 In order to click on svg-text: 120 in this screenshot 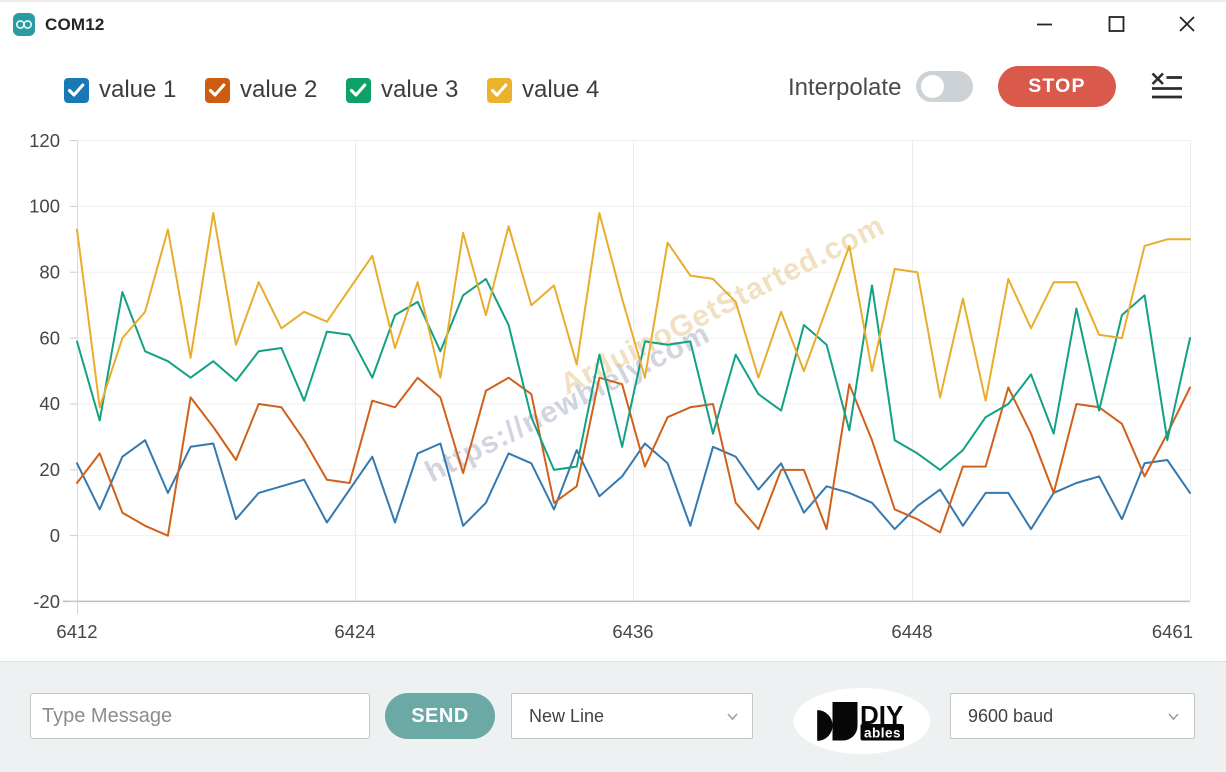, I will do `click(44, 140)`.